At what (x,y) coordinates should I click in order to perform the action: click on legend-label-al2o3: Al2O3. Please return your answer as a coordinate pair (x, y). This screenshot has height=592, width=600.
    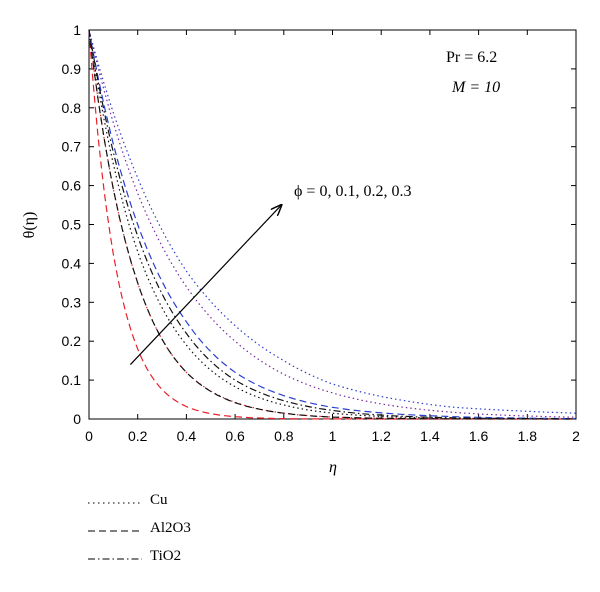
    Looking at the image, I should click on (170, 528).